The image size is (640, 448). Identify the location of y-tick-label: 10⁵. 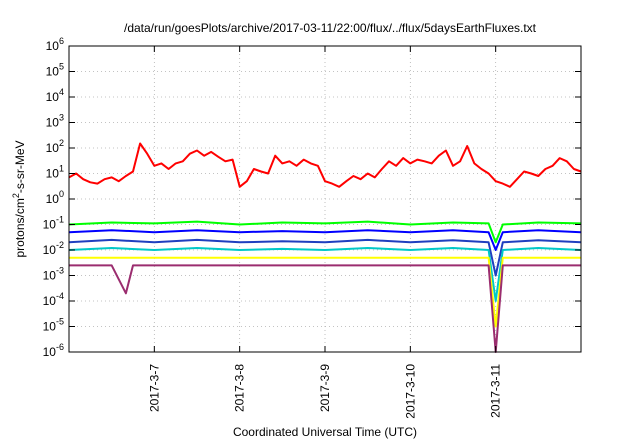
(55, 70).